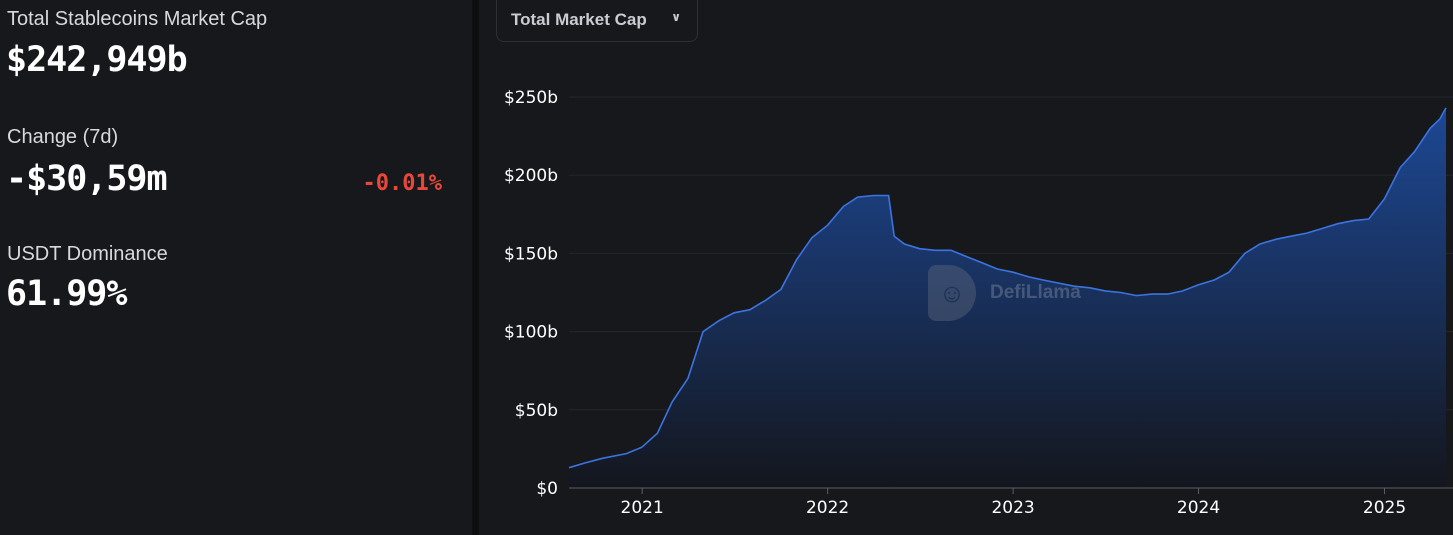  What do you see at coordinates (402, 183) in the screenshot?
I see `change-percent: -0.01%` at bounding box center [402, 183].